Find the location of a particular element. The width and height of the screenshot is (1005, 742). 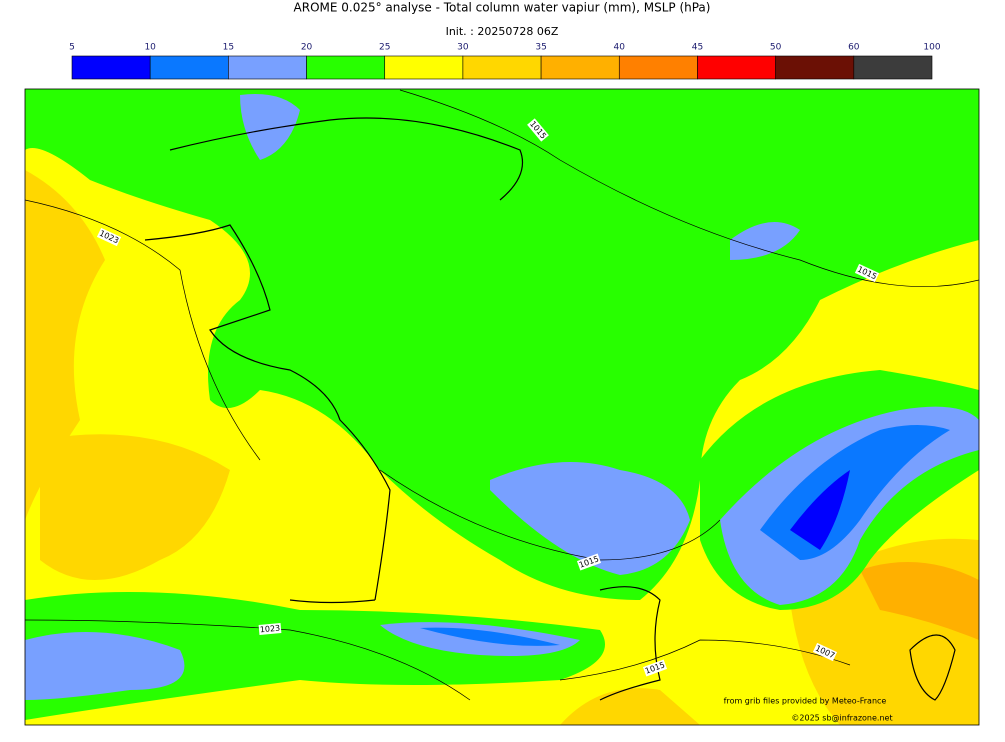

colorbar-tick-label: 35 is located at coordinates (540, 48).